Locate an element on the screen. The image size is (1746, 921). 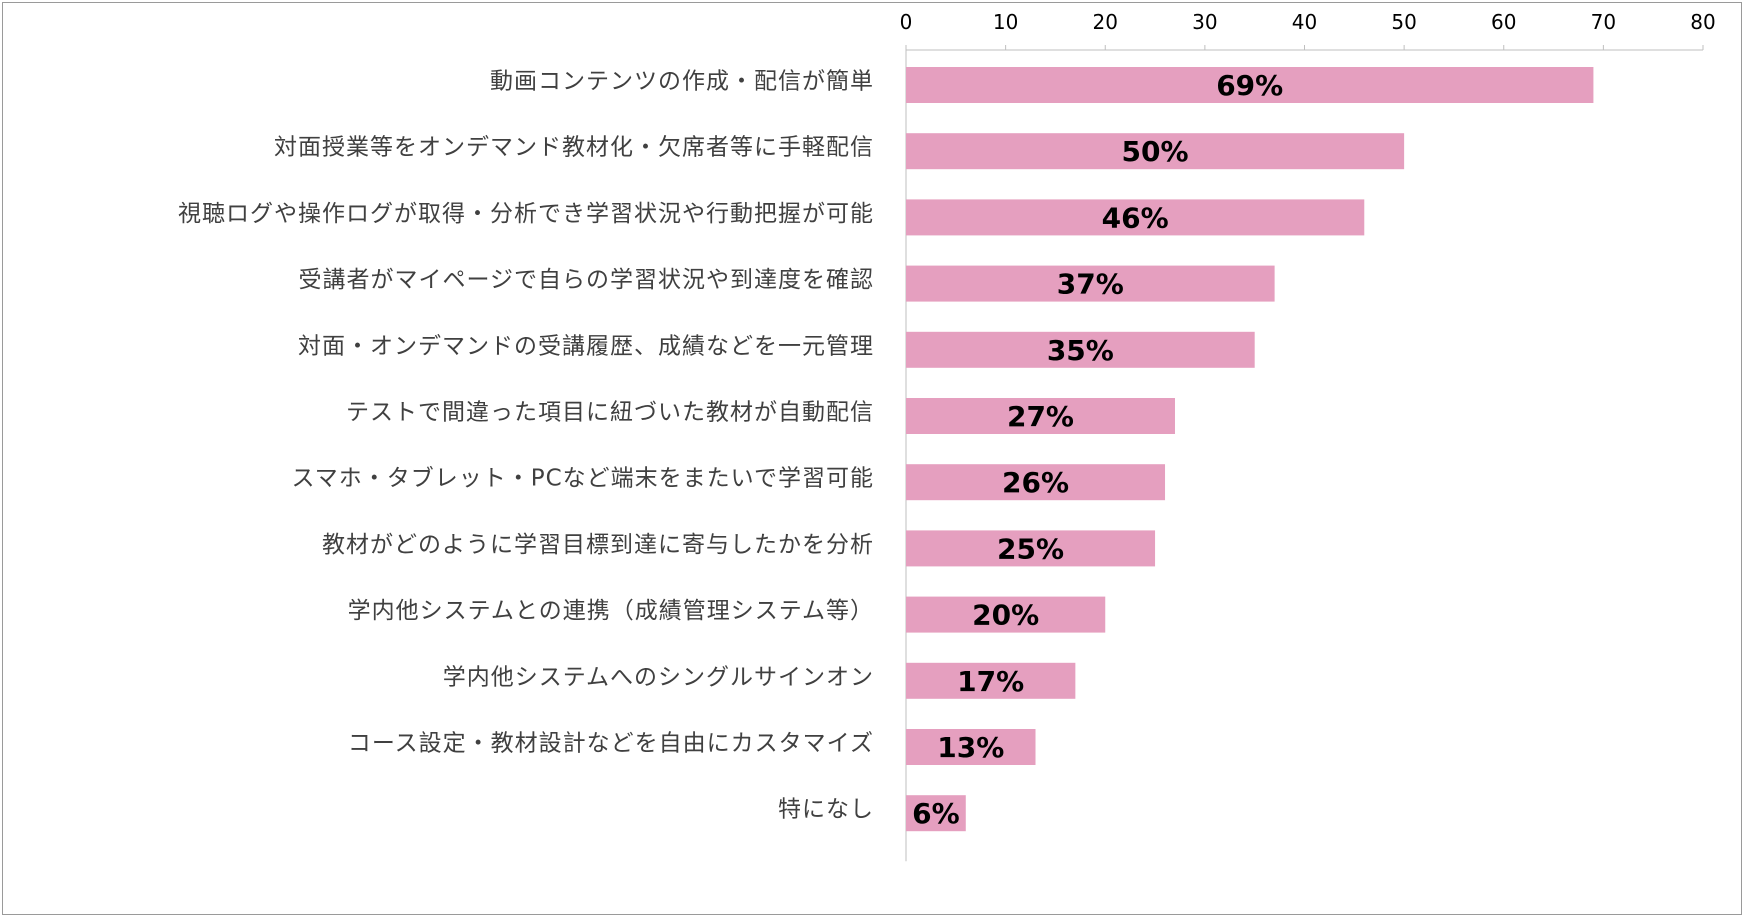
data-label: 6% is located at coordinates (936, 813).